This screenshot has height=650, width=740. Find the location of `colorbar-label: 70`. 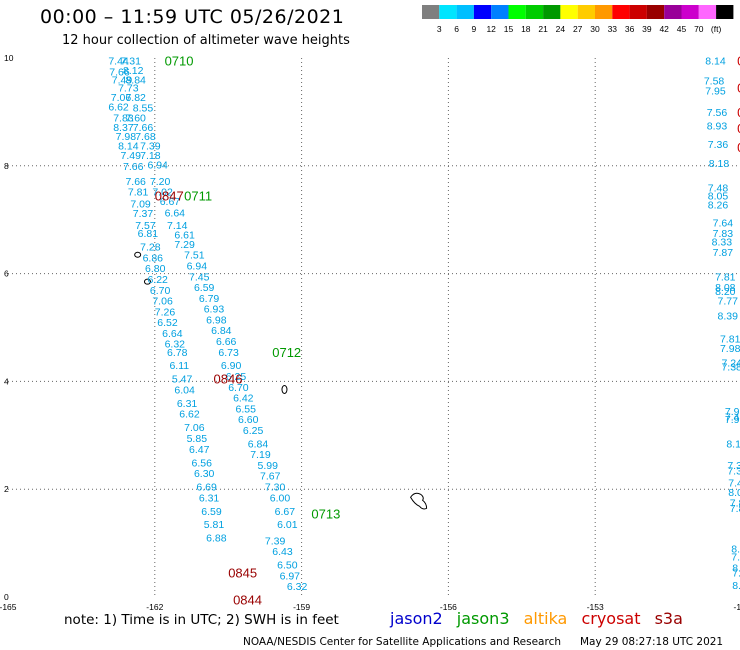

colorbar-label: 70 is located at coordinates (699, 29).